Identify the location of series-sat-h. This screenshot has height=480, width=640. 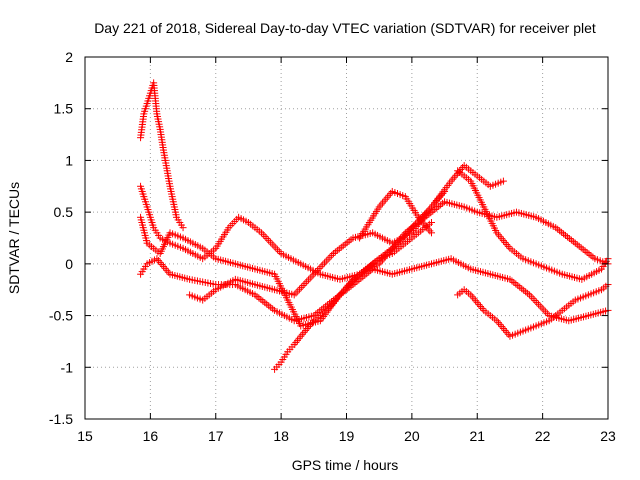
(533, 310).